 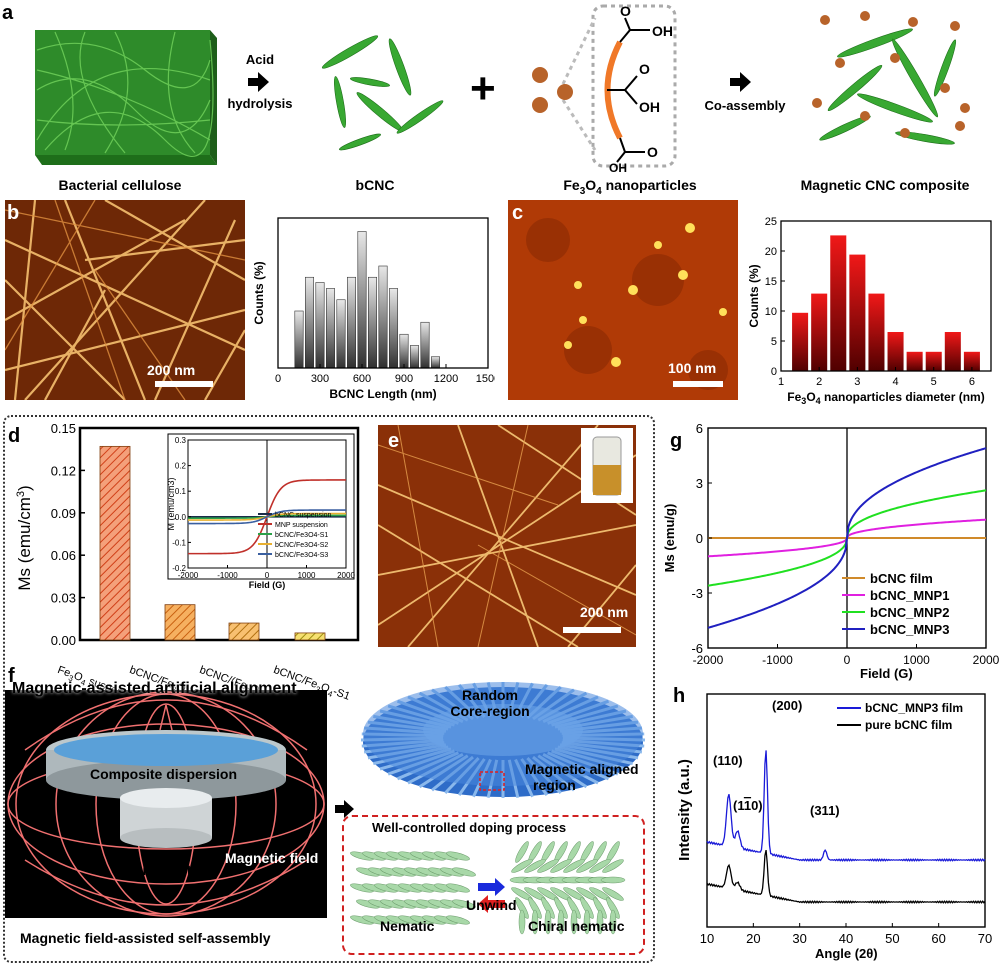 What do you see at coordinates (777, 659) in the screenshot?
I see `g-xtick-label: -1000` at bounding box center [777, 659].